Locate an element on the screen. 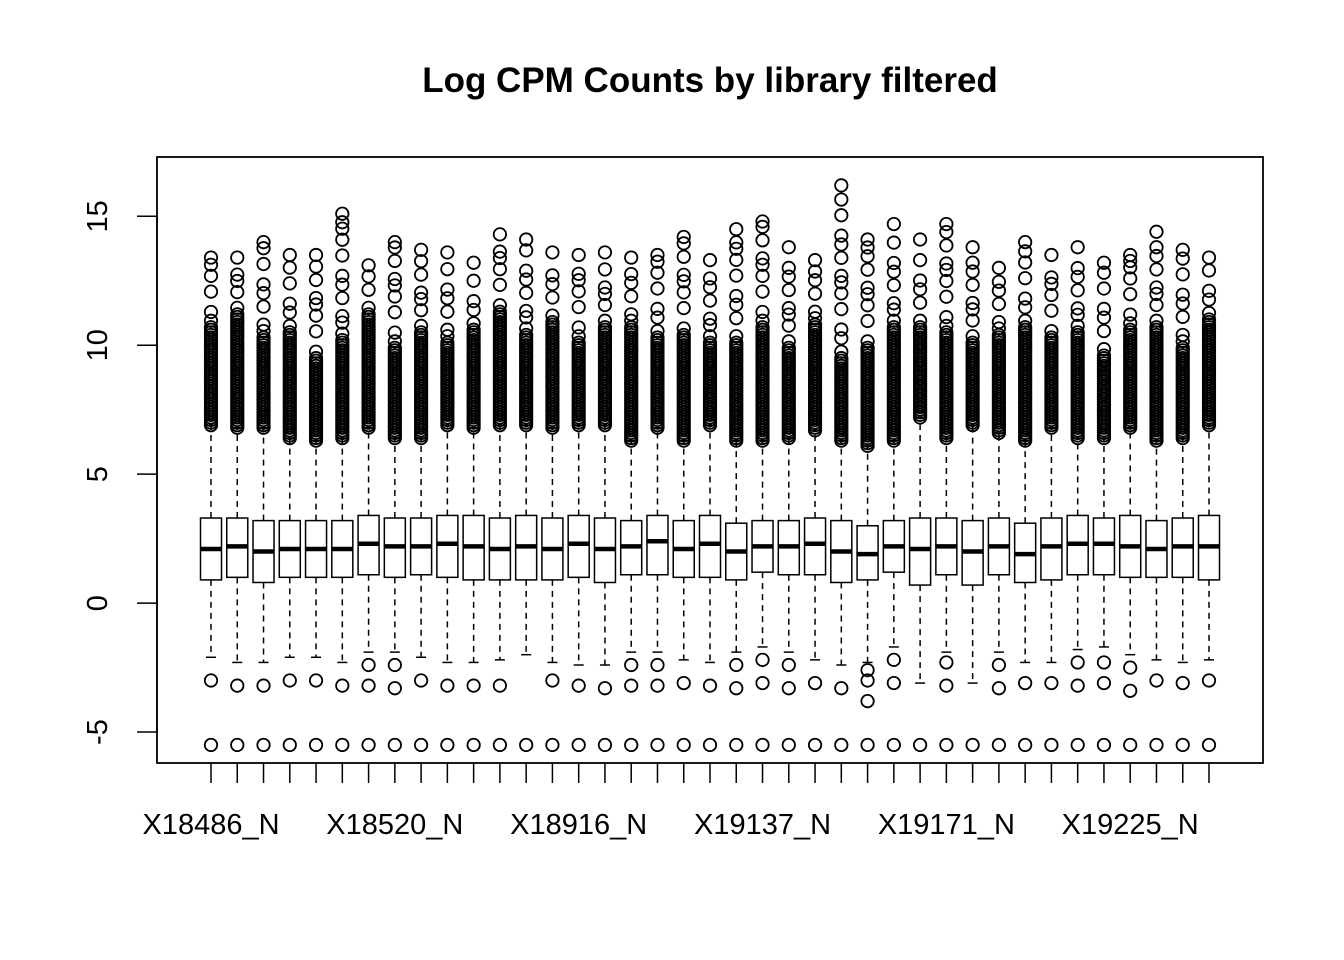 This screenshot has height=960, width=1344. x-tick-label: X19171_N is located at coordinates (946, 825).